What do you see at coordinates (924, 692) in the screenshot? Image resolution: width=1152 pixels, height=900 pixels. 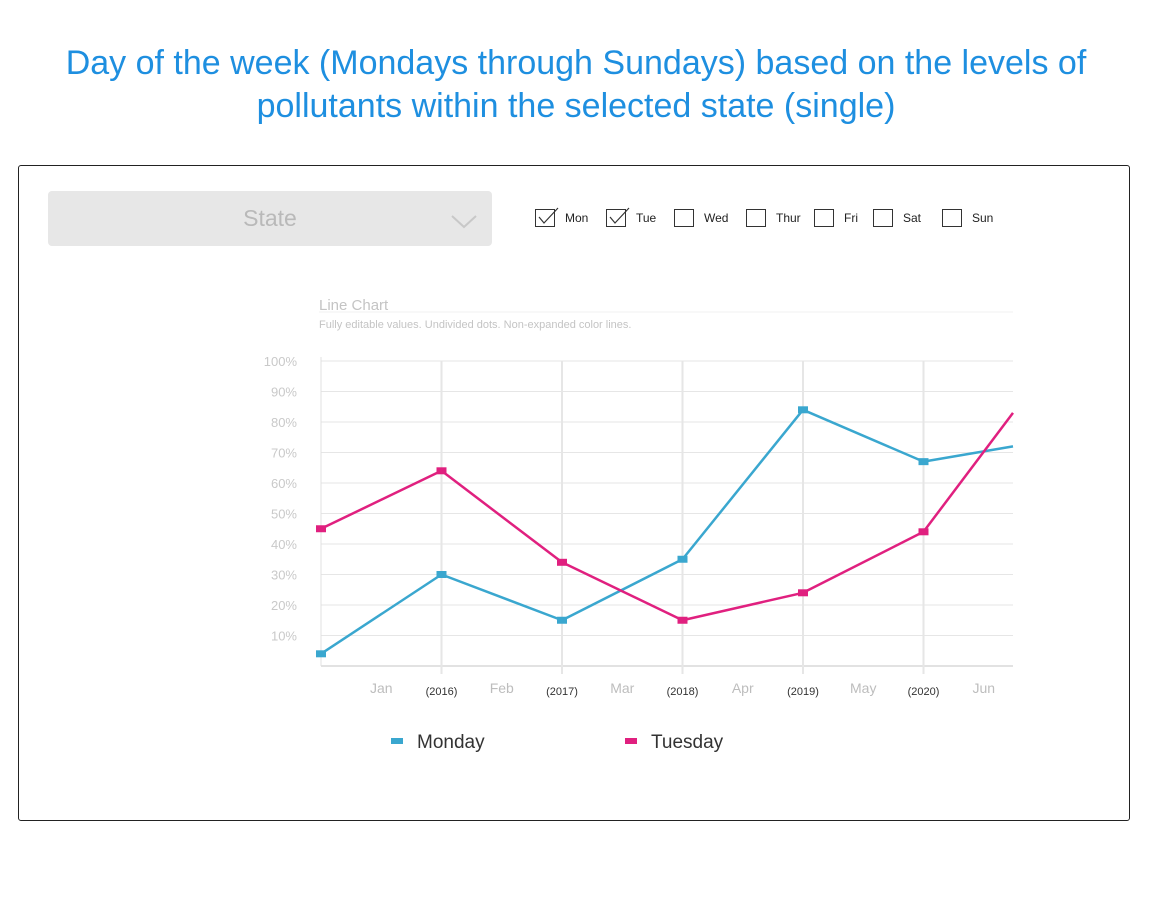 I see `x-year-label: (2020)` at bounding box center [924, 692].